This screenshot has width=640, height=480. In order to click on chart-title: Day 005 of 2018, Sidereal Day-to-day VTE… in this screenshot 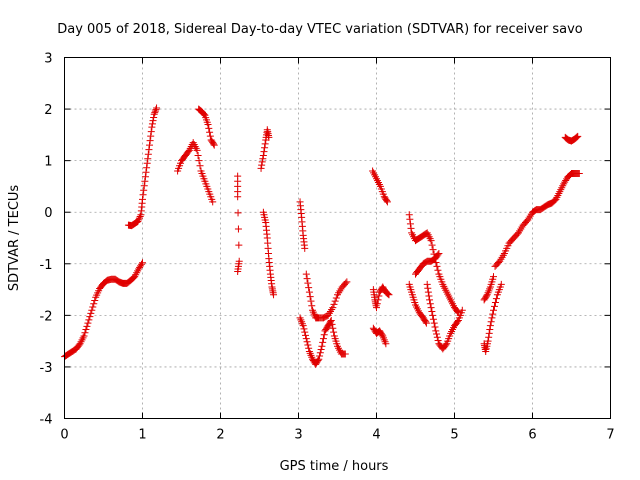, I will do `click(320, 29)`.